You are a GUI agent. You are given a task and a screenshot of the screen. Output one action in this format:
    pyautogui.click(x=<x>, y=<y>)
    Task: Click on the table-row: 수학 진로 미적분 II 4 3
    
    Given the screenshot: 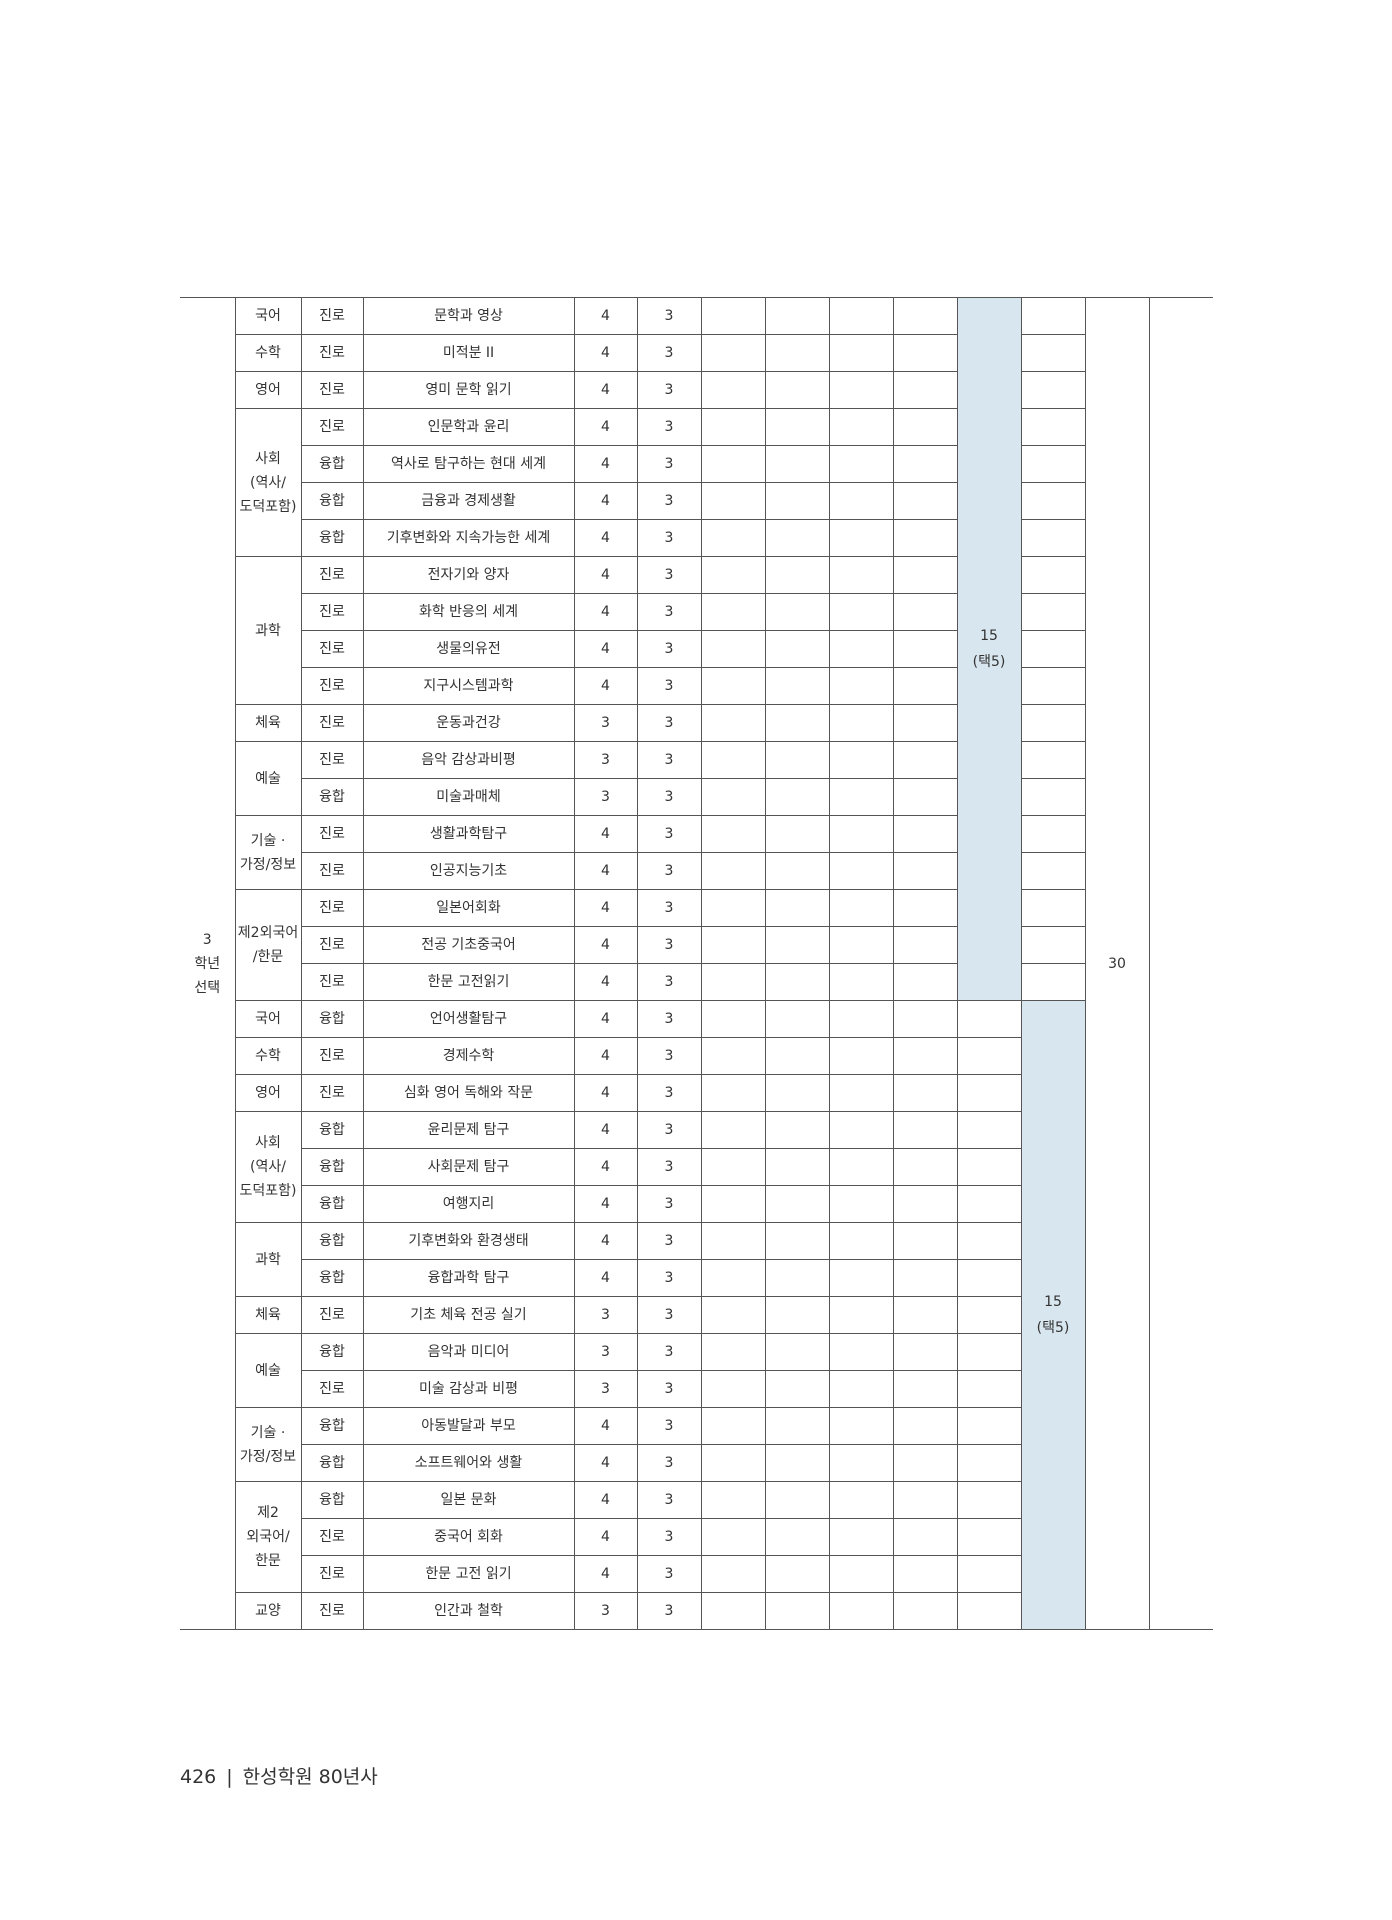 What is the action you would take?
    pyautogui.click(x=696, y=353)
    